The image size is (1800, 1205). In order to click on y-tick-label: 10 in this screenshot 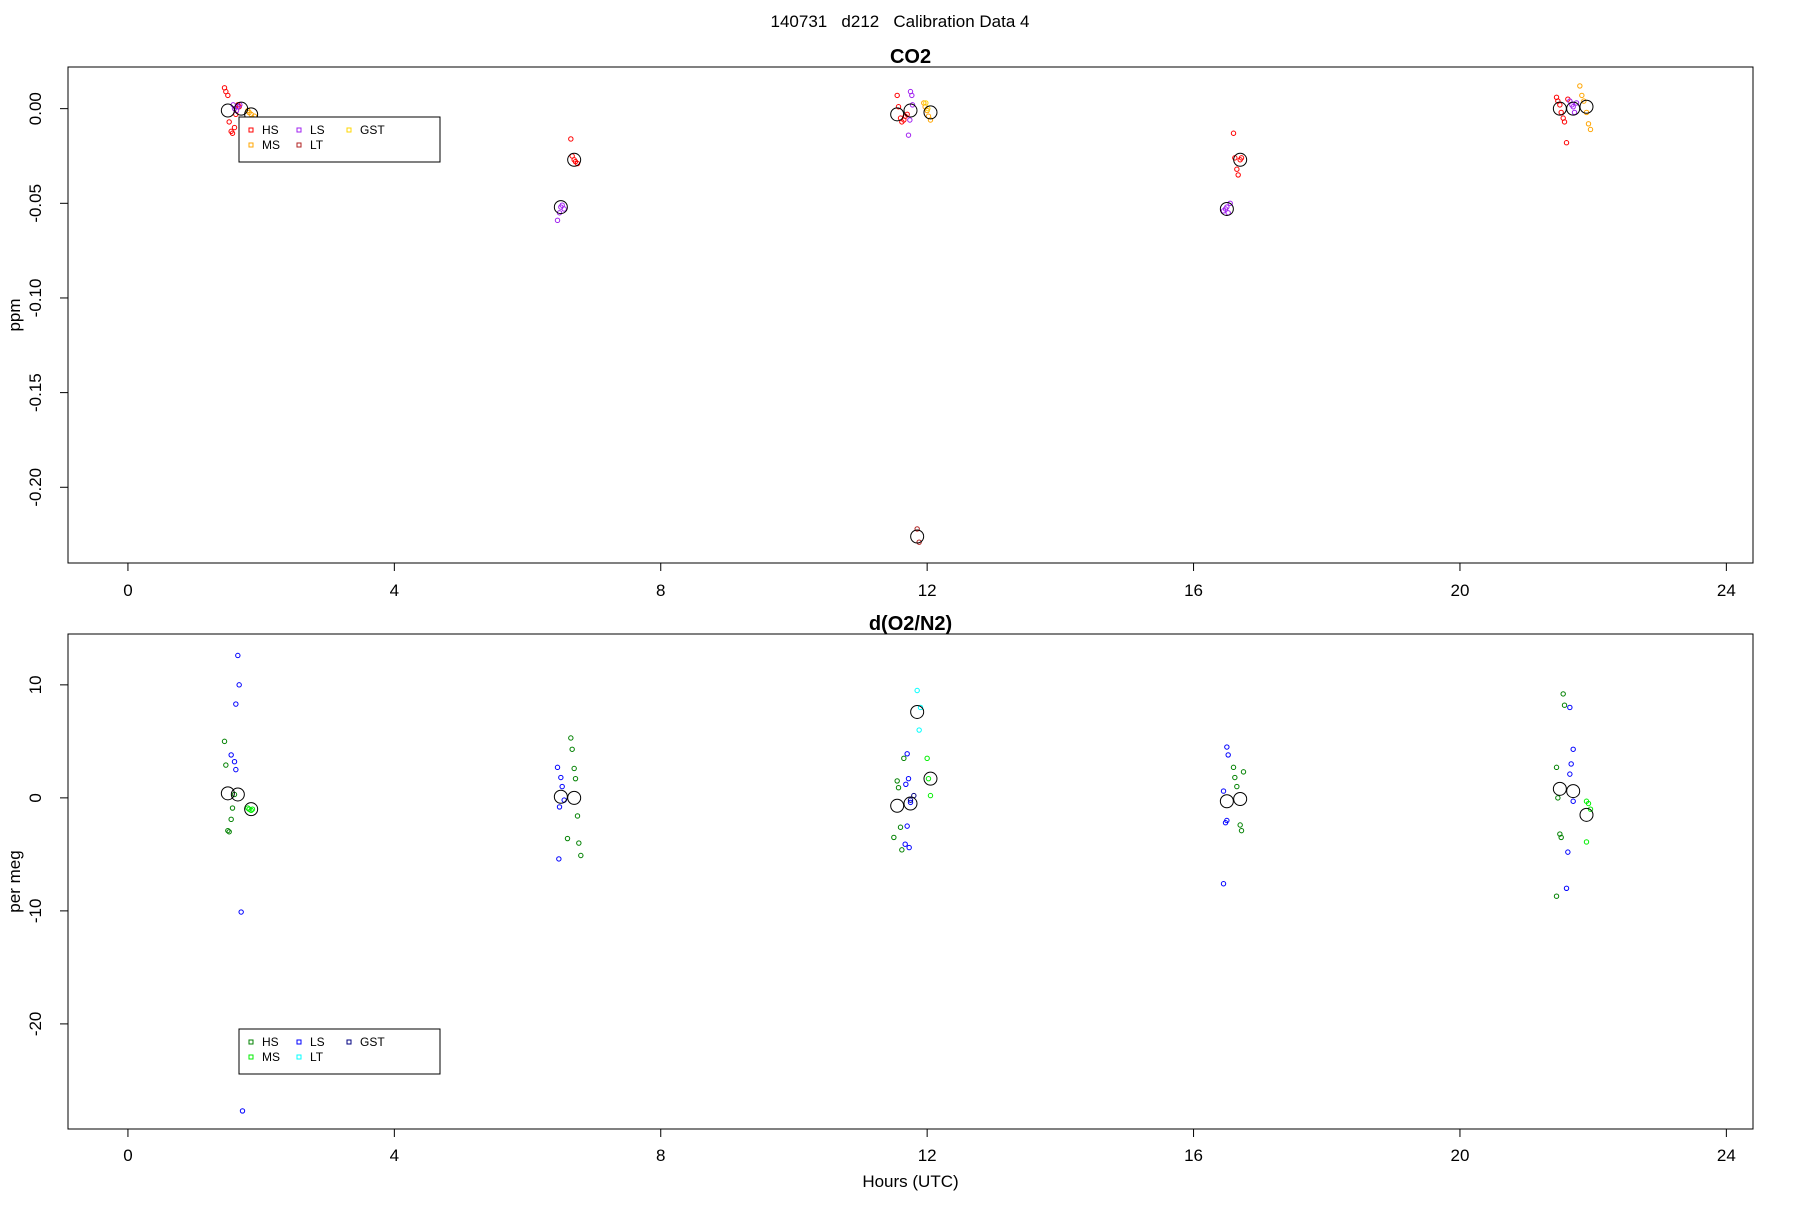, I will do `click(35, 684)`.